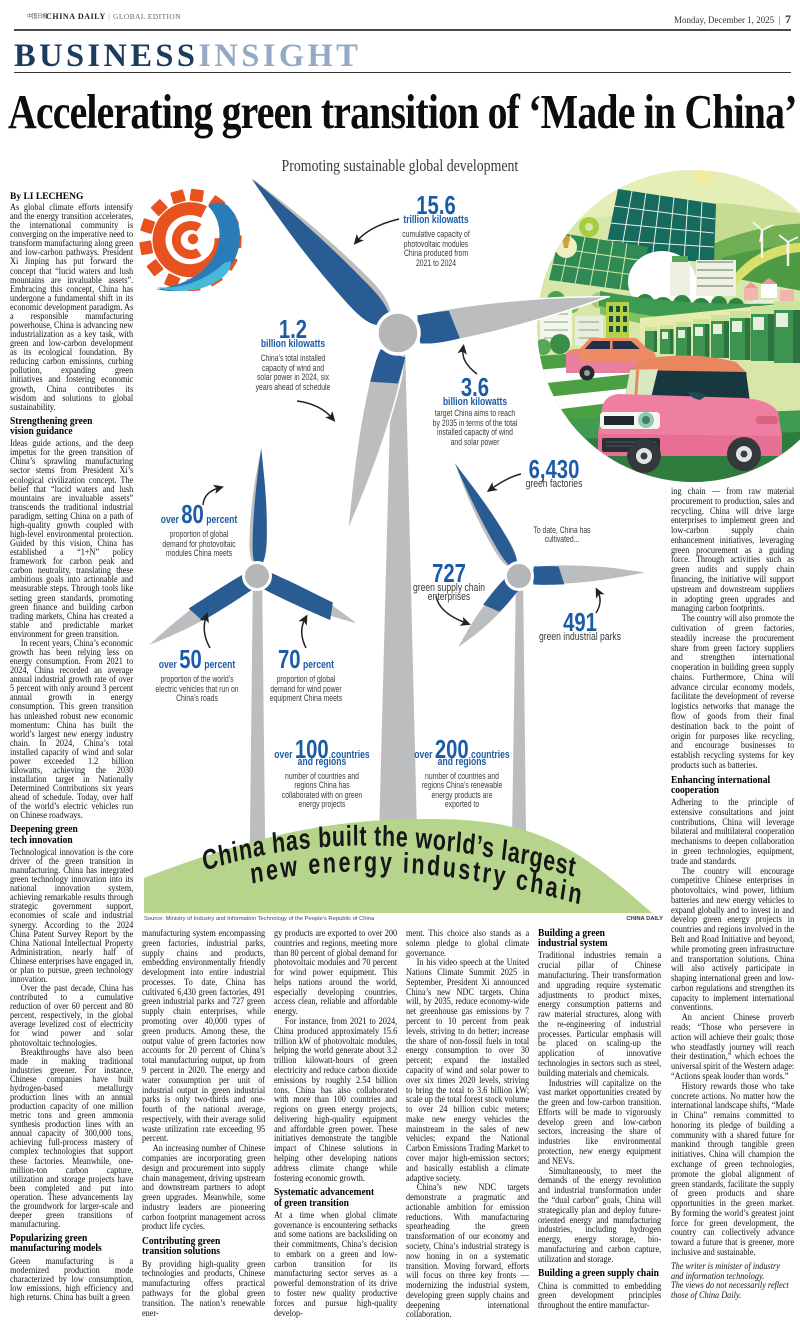  What do you see at coordinates (644, 919) in the screenshot?
I see `svg-text: CHINA DAILY` at bounding box center [644, 919].